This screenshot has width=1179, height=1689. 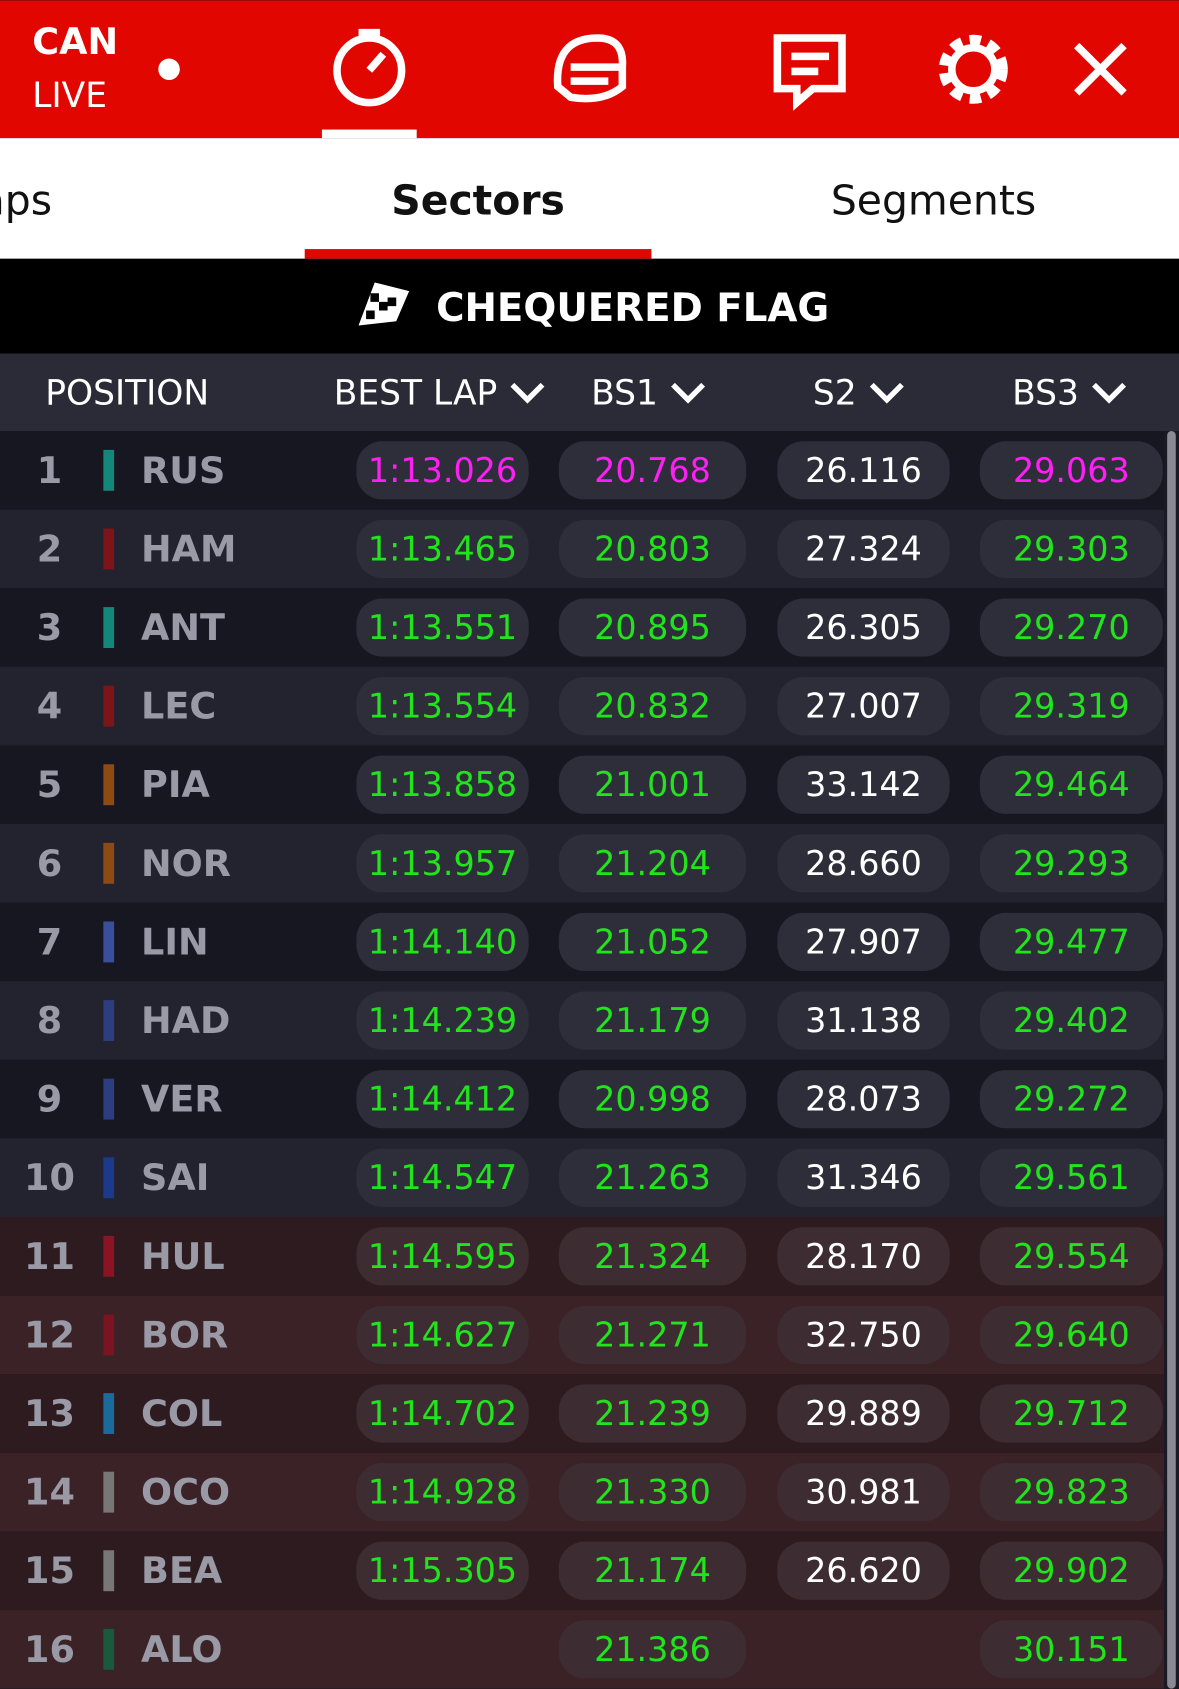 What do you see at coordinates (75, 41) in the screenshot?
I see `event-code: CAN` at bounding box center [75, 41].